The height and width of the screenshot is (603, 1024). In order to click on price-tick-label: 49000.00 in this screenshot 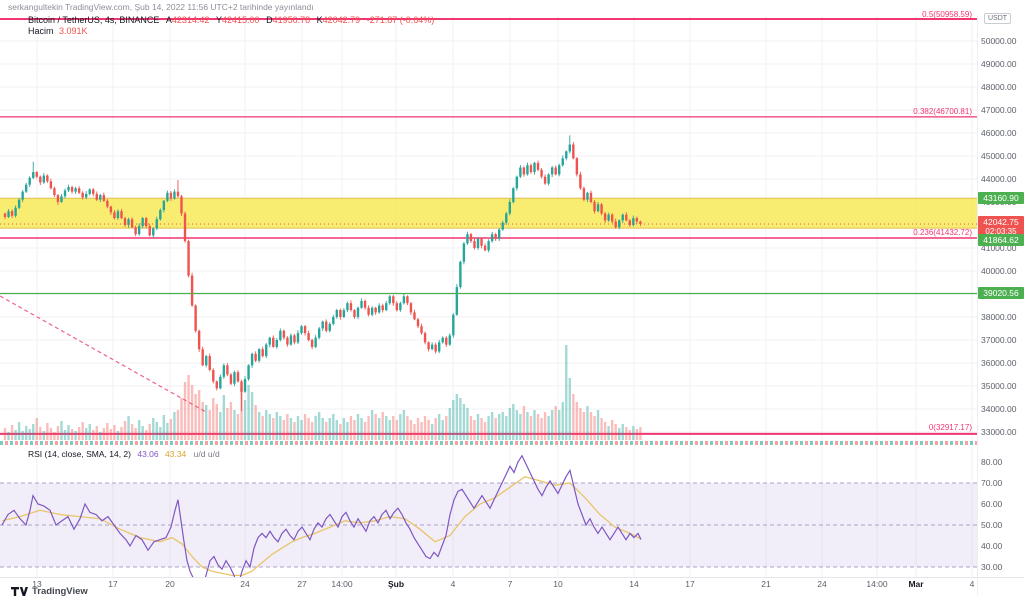, I will do `click(999, 64)`.